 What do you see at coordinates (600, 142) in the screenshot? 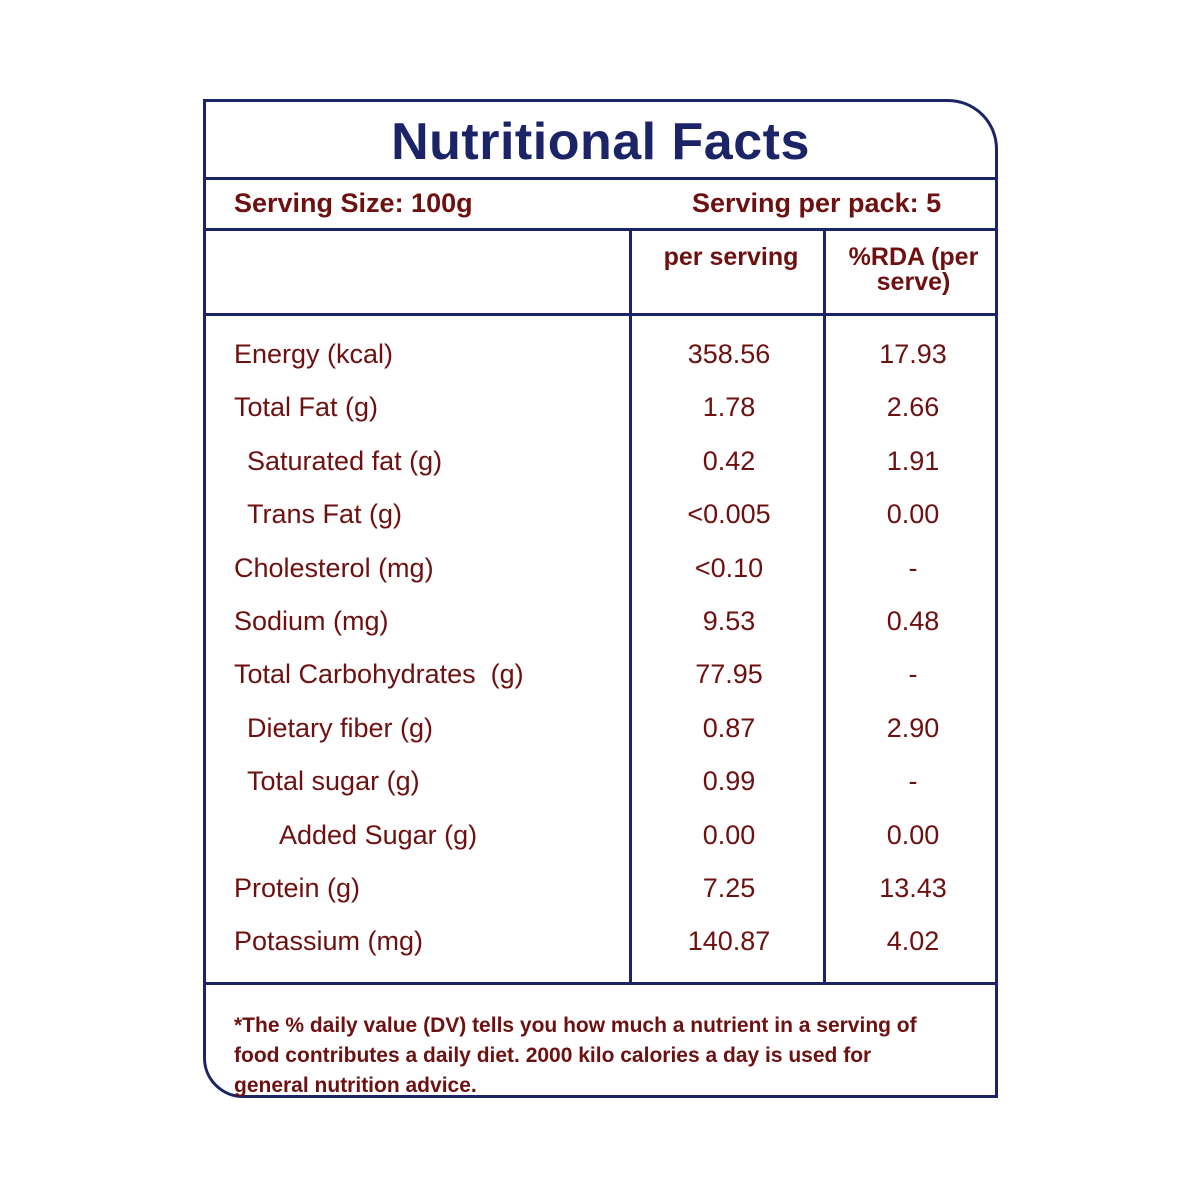
I see `panel-title: Nutritional Facts` at bounding box center [600, 142].